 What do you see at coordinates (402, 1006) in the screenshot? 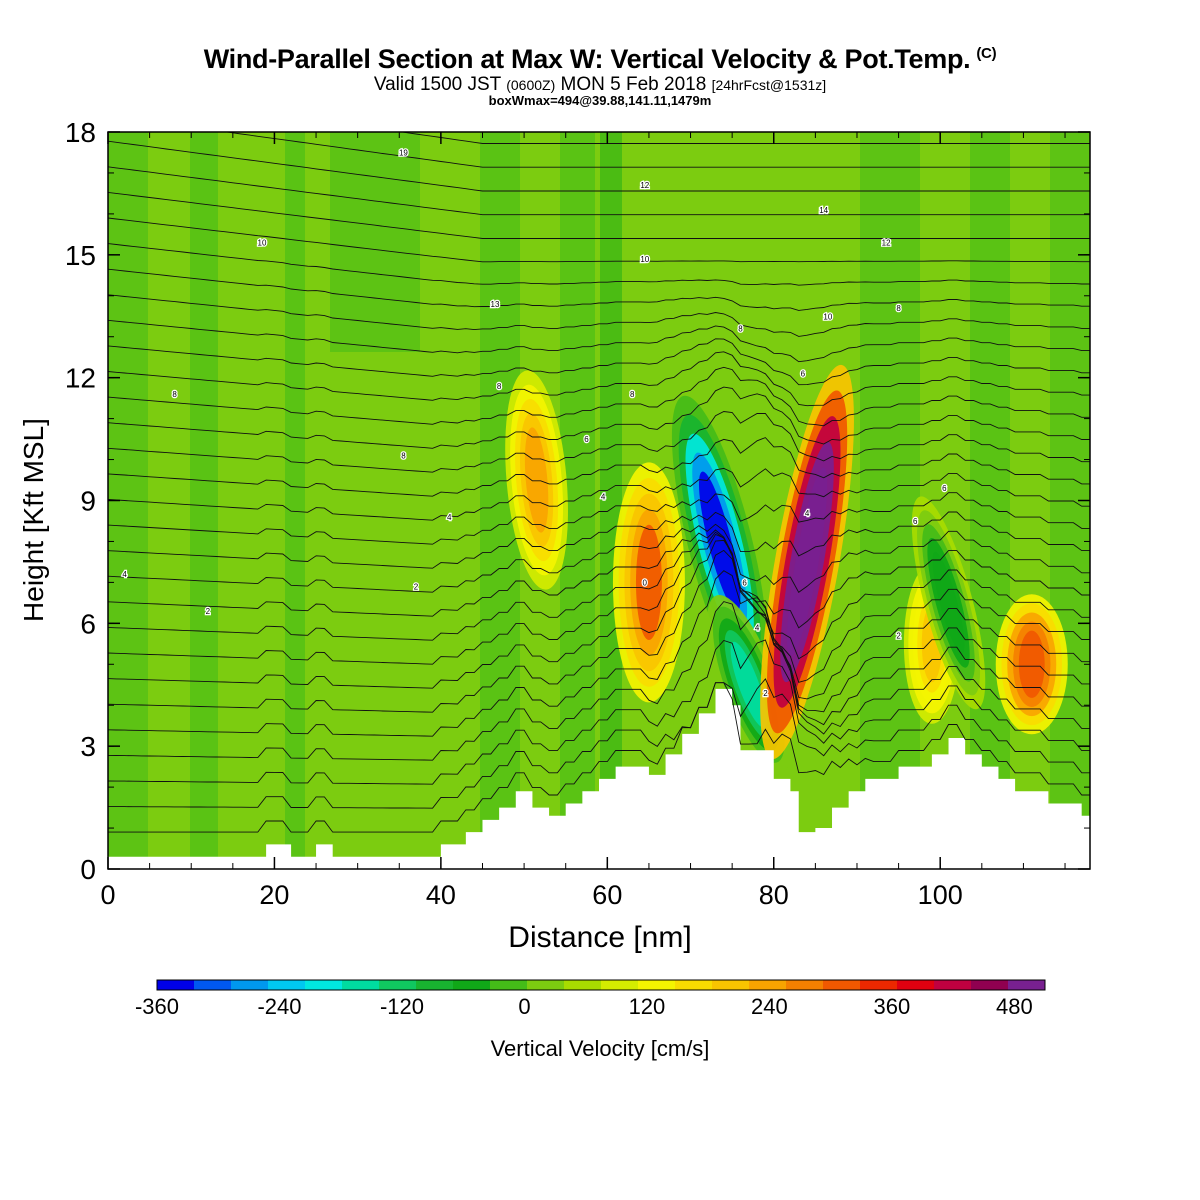
I see `colorbar-tick-label: -120` at bounding box center [402, 1006].